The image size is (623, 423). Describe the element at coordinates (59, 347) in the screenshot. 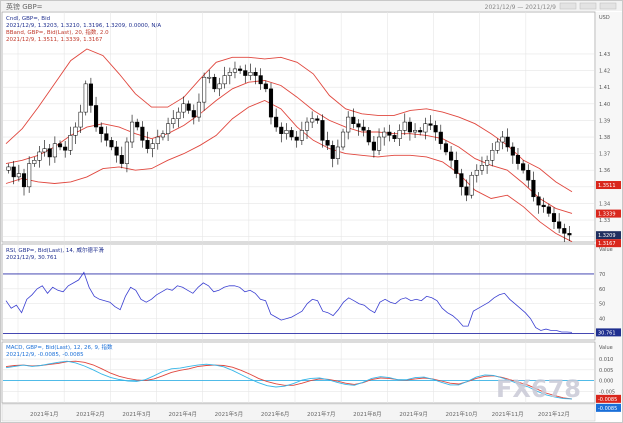

I see `macd-legend-line: MACD, GBP=, Bid(Last), 12, 26, 9, 指数` at that location.